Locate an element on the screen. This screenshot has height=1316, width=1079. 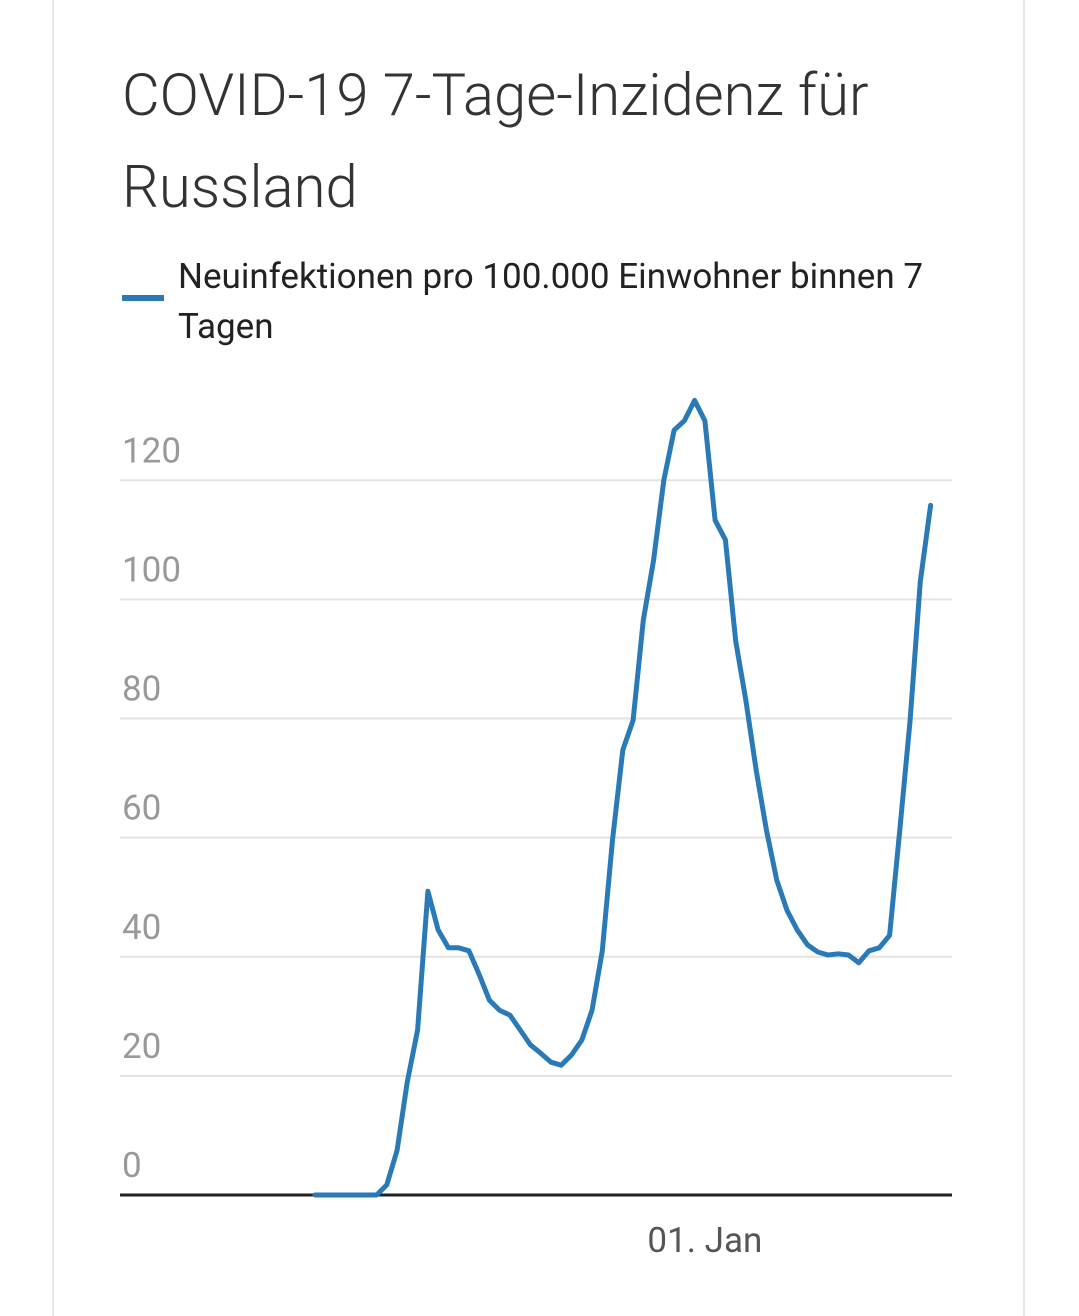
y-tick-label: 80 is located at coordinates (141, 689).